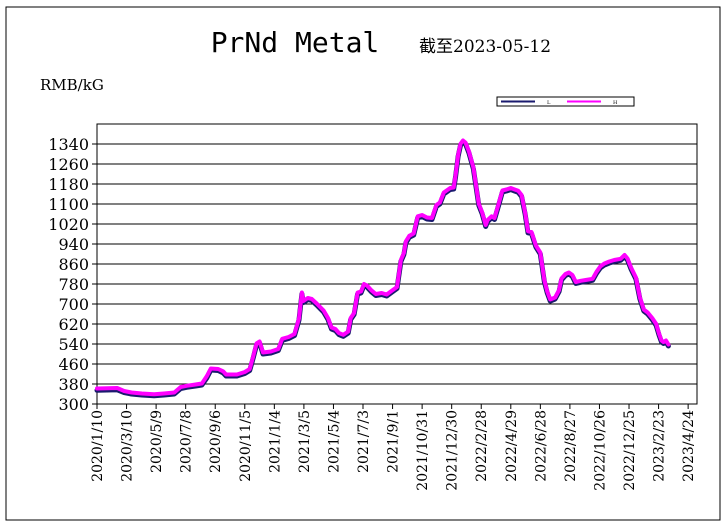  I want to click on x-tick-label: 2022/4/29, so click(512, 446).